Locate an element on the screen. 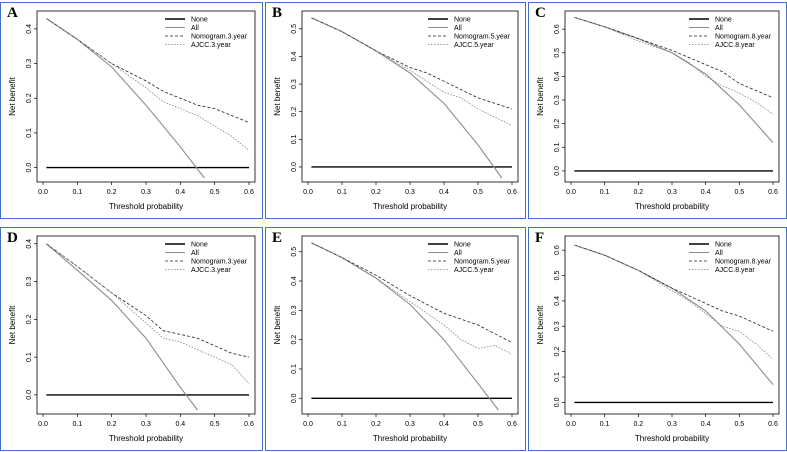  series-line-all is located at coordinates (122, 327).